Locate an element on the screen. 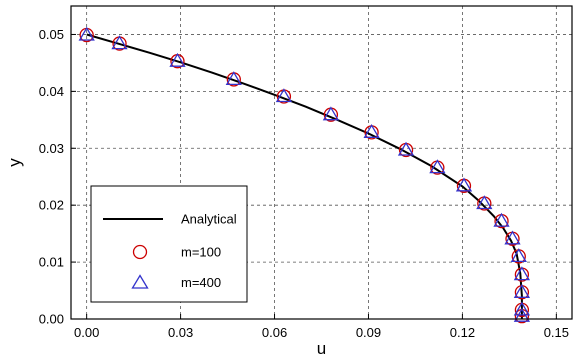  legend-m100-label: m=100 is located at coordinates (201, 252).